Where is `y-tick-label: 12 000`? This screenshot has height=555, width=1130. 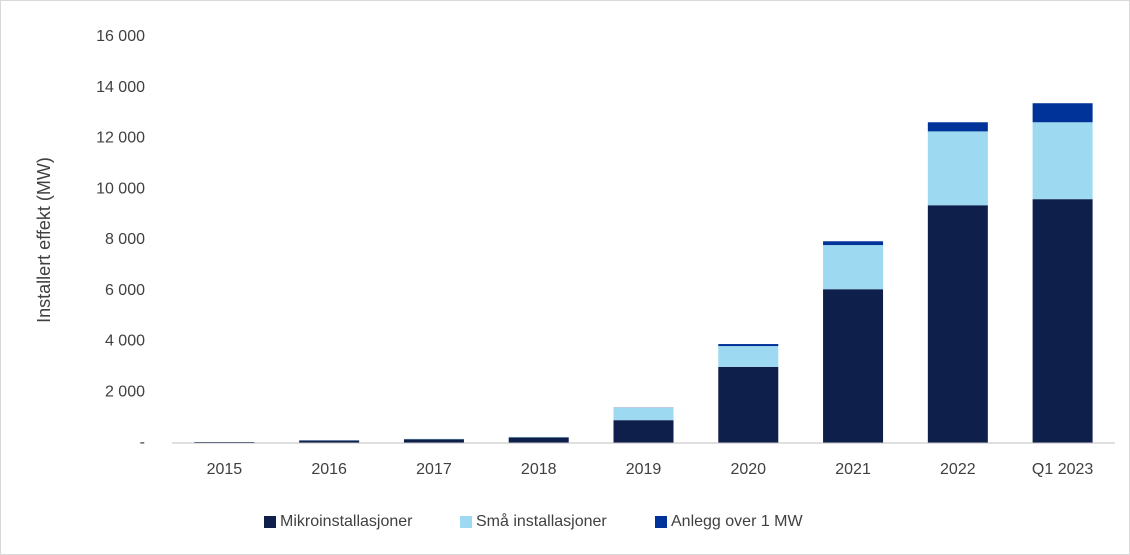
y-tick-label: 12 000 is located at coordinates (120, 138).